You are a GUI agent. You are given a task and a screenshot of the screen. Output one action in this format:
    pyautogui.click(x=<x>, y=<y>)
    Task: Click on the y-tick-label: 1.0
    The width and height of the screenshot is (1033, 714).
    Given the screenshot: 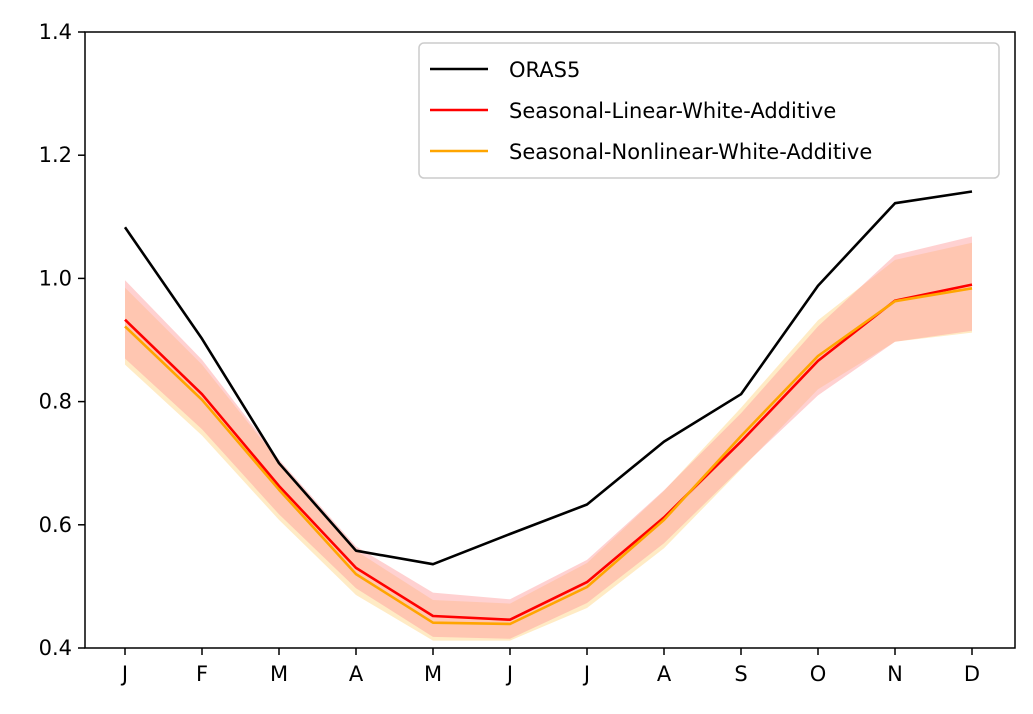 What is the action you would take?
    pyautogui.click(x=55, y=278)
    